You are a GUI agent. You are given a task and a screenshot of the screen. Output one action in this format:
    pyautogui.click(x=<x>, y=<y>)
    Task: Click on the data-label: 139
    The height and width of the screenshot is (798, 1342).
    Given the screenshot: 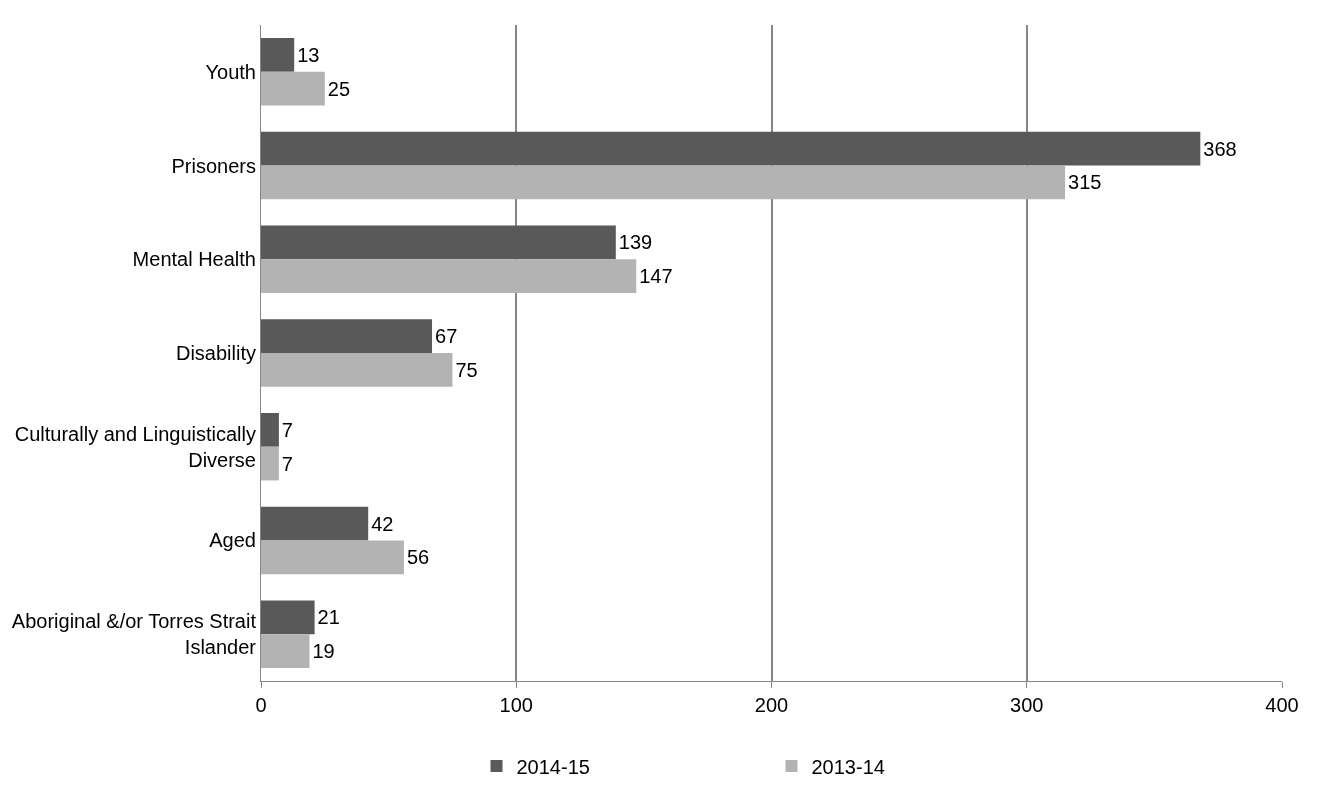 What is the action you would take?
    pyautogui.click(x=635, y=242)
    